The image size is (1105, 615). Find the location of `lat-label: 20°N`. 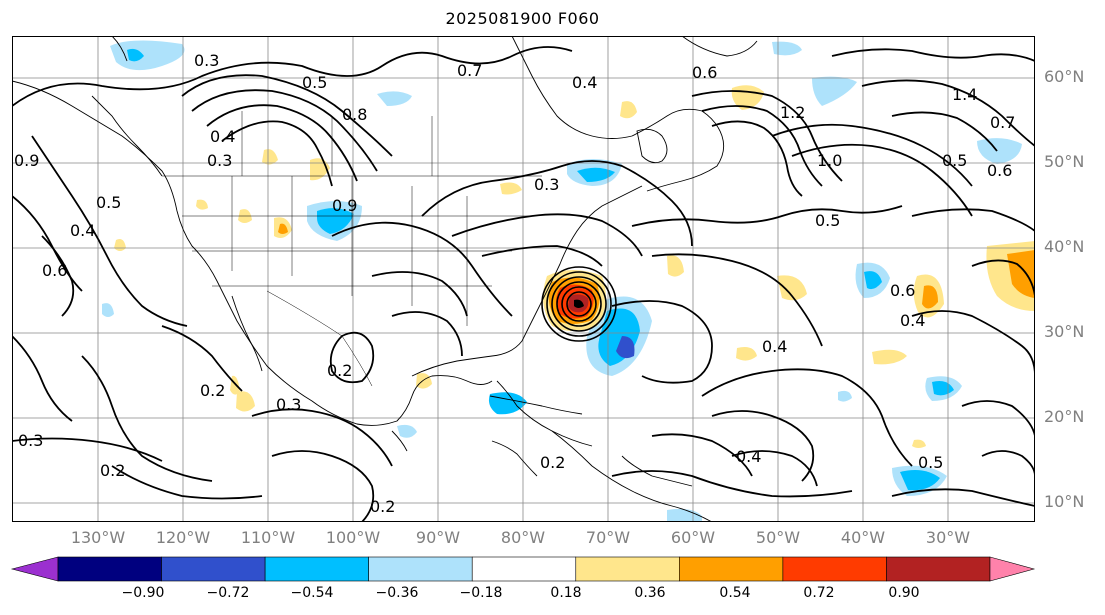

lat-label: 20°N is located at coordinates (1064, 416).